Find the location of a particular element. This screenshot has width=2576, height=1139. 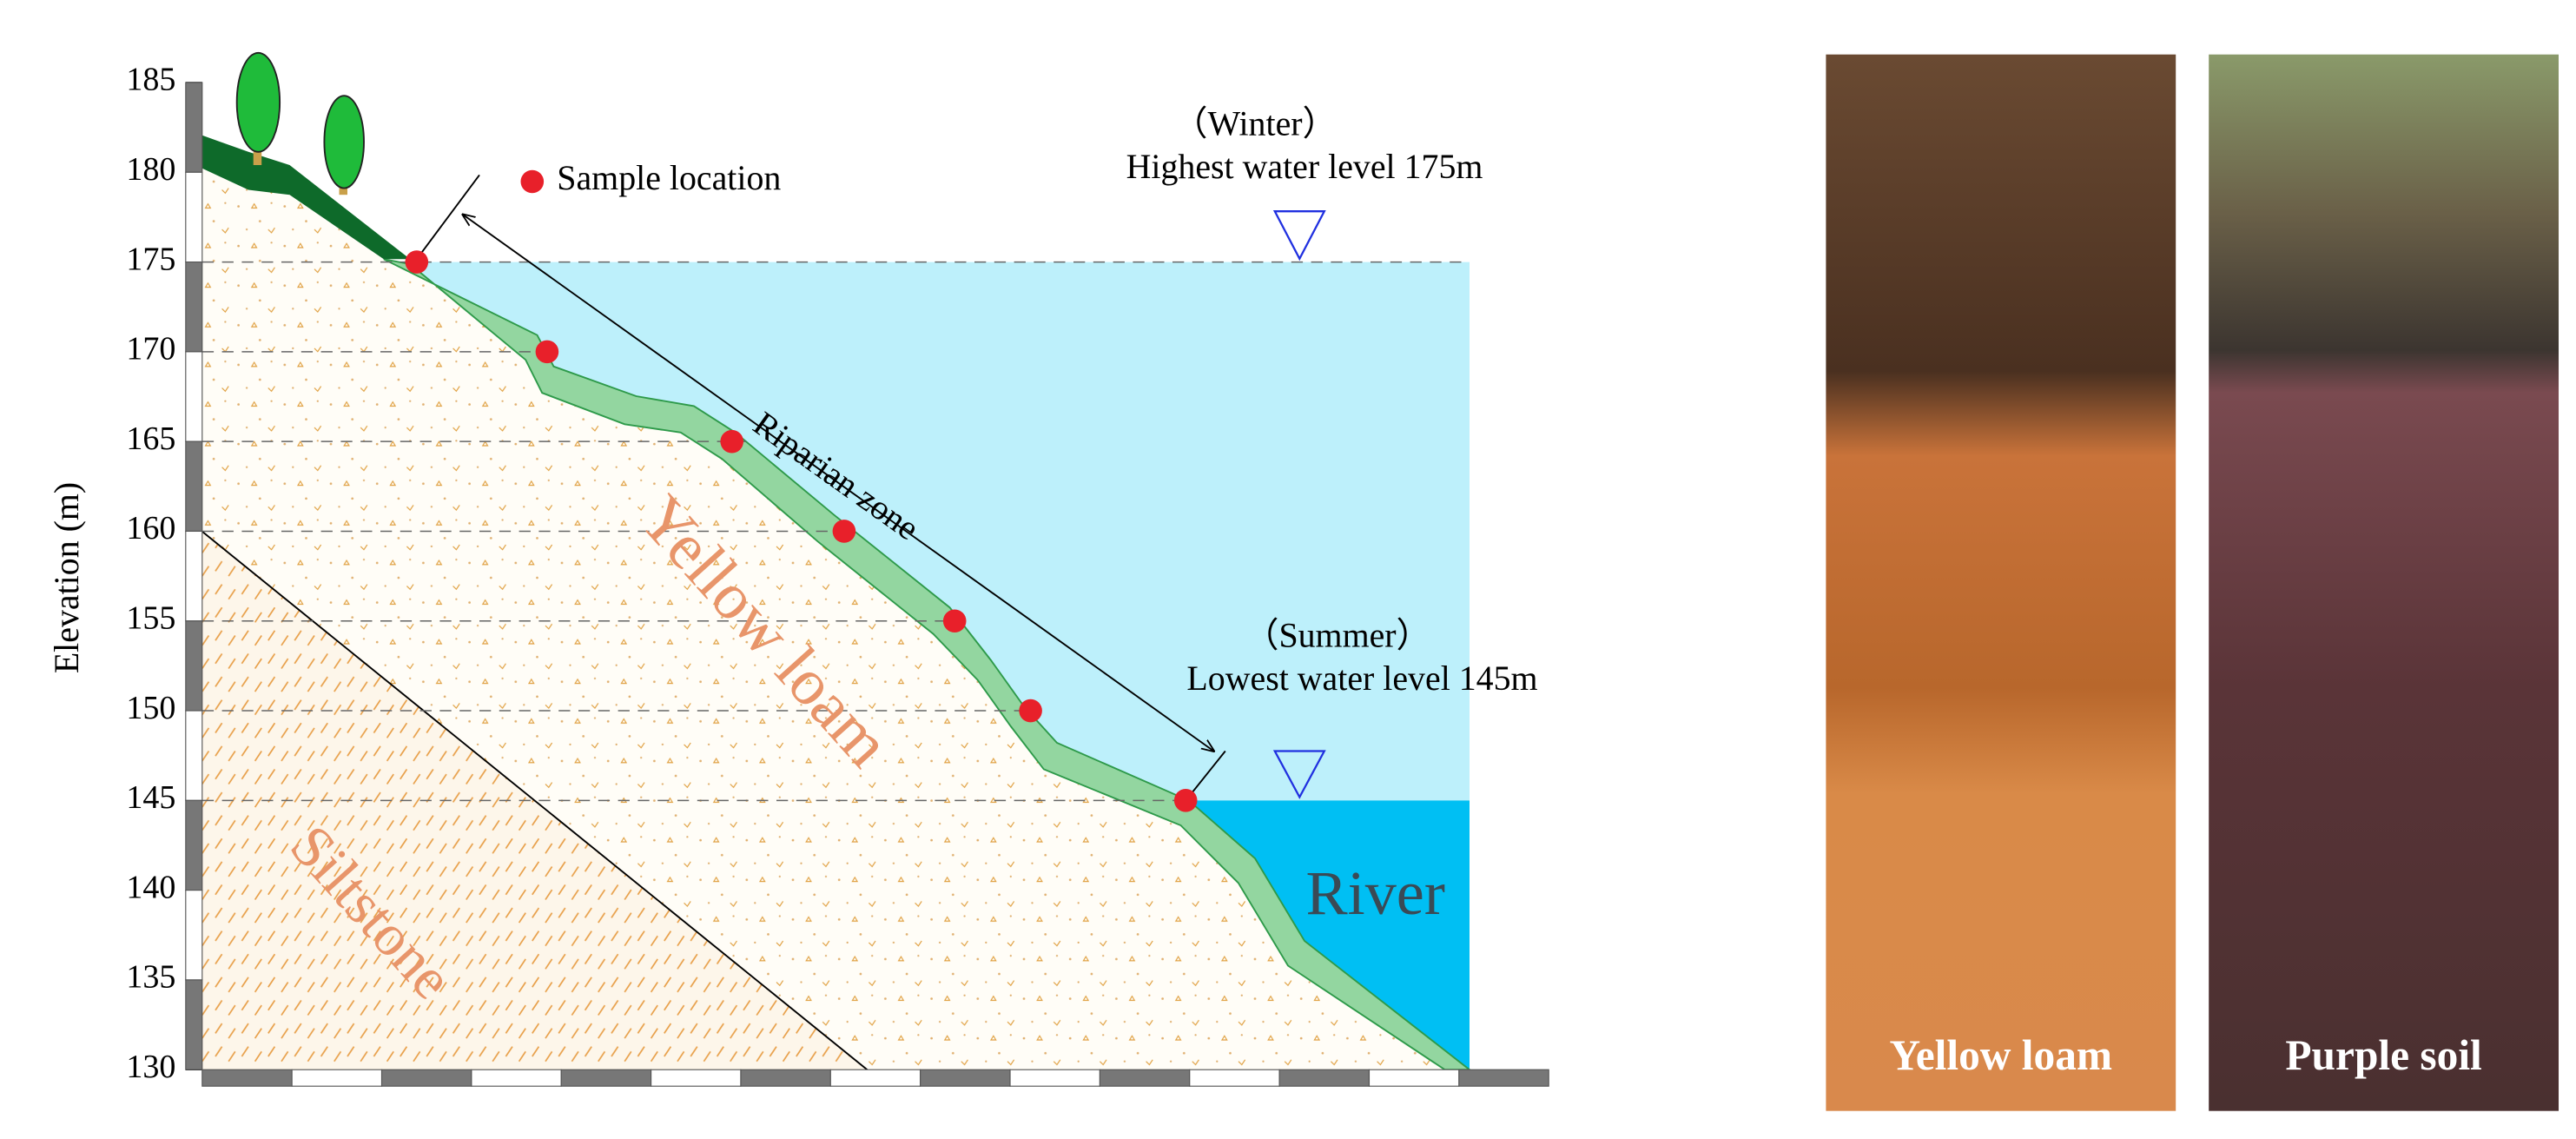

y-tick-label: 180 is located at coordinates (150, 170).